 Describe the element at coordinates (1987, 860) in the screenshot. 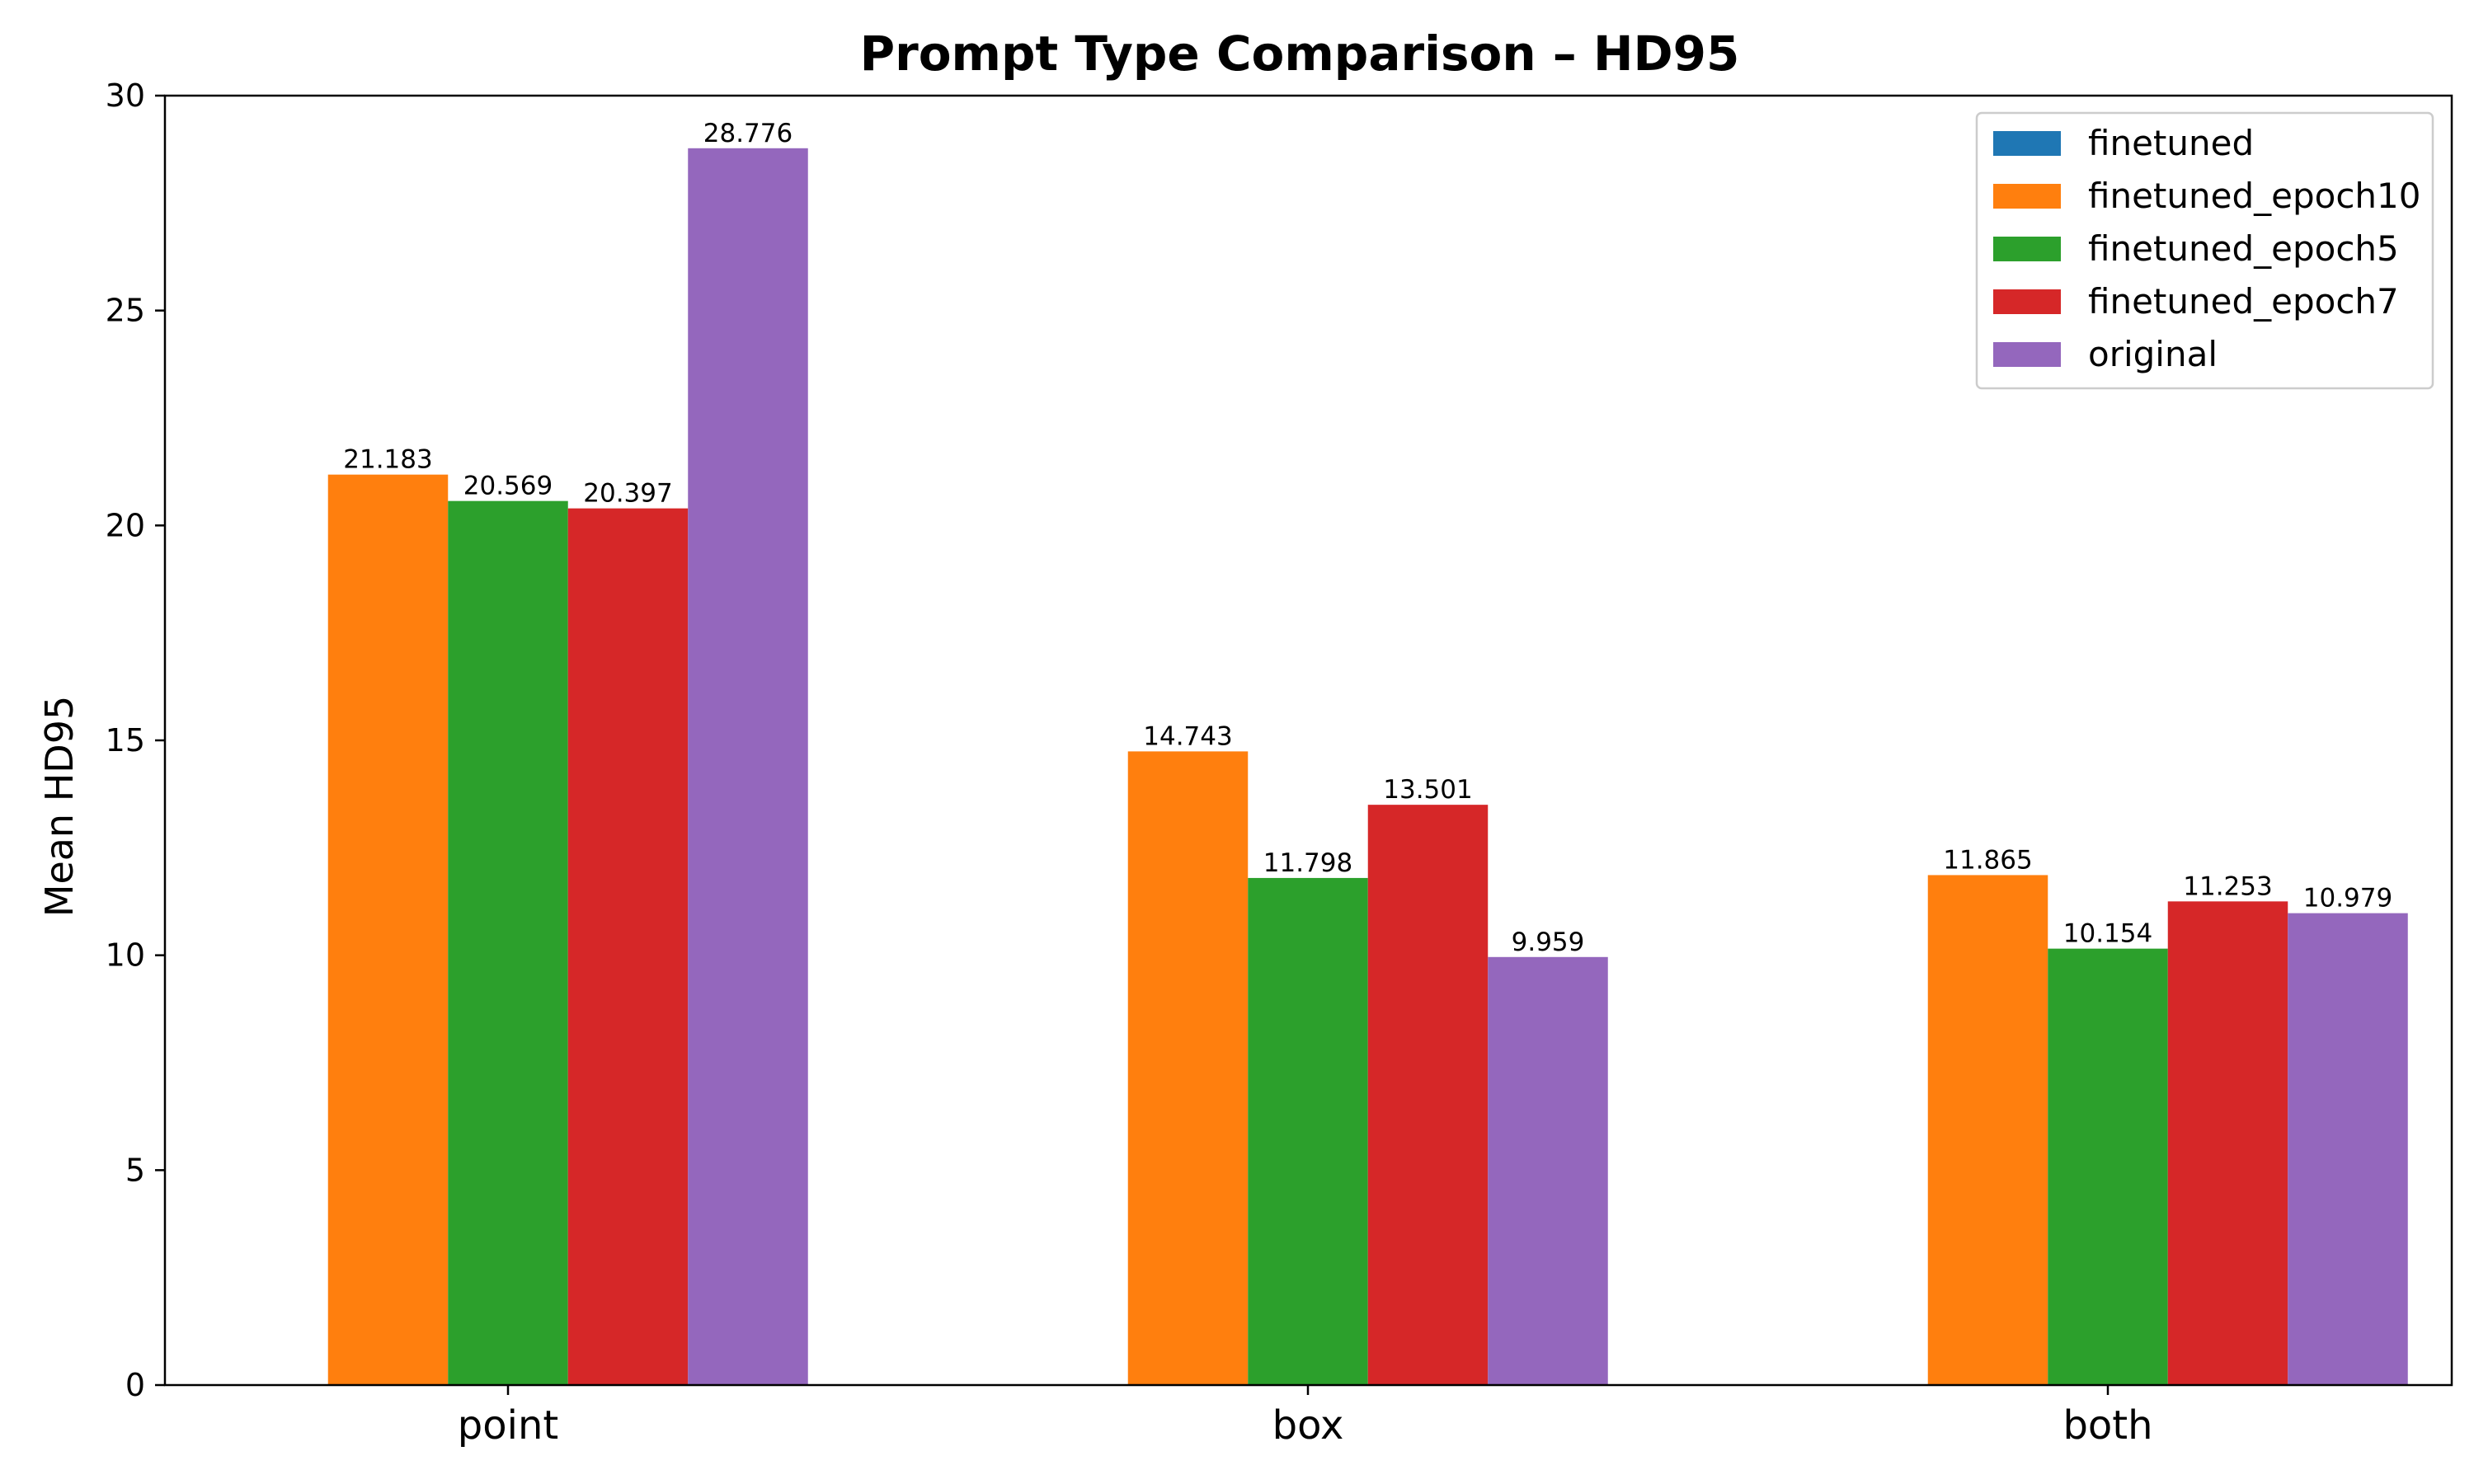

I see `data-label-finetuned_epoch10-both: 11.865` at that location.